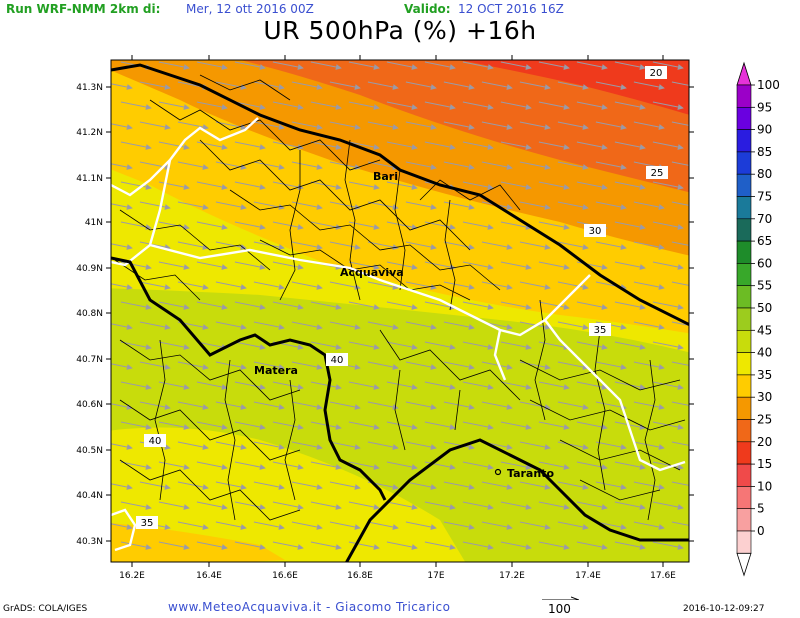 This screenshot has height=618, width=800. I want to click on lon-tick-label: 17E, so click(435, 576).